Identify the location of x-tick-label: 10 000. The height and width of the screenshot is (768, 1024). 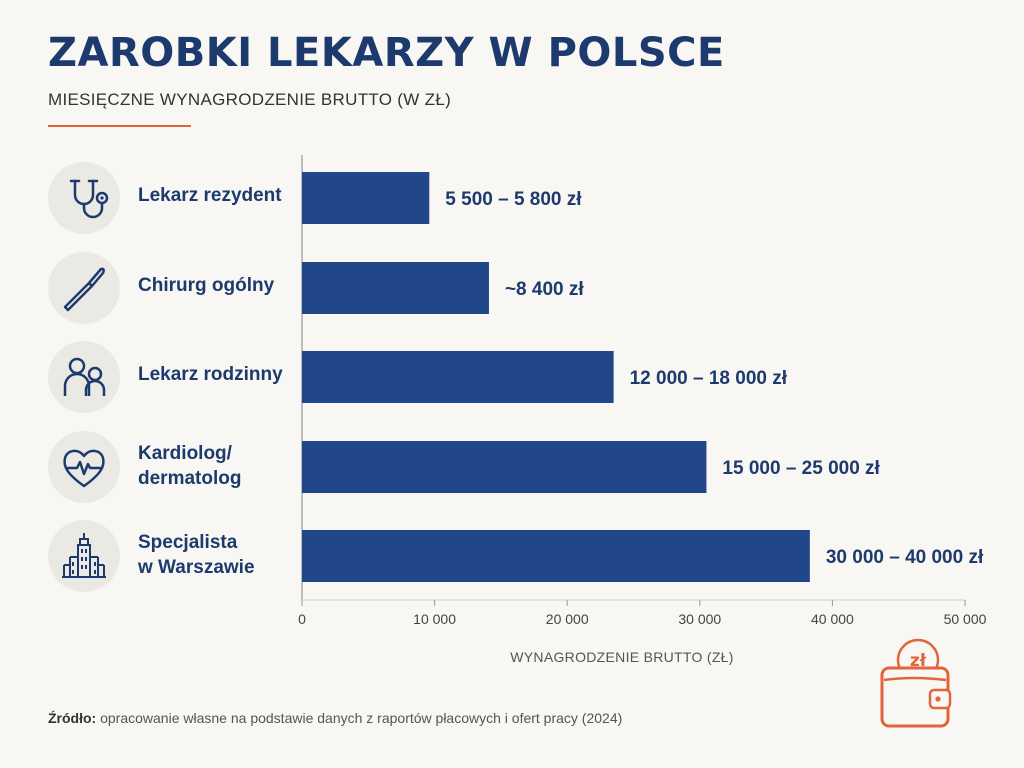
(434, 619).